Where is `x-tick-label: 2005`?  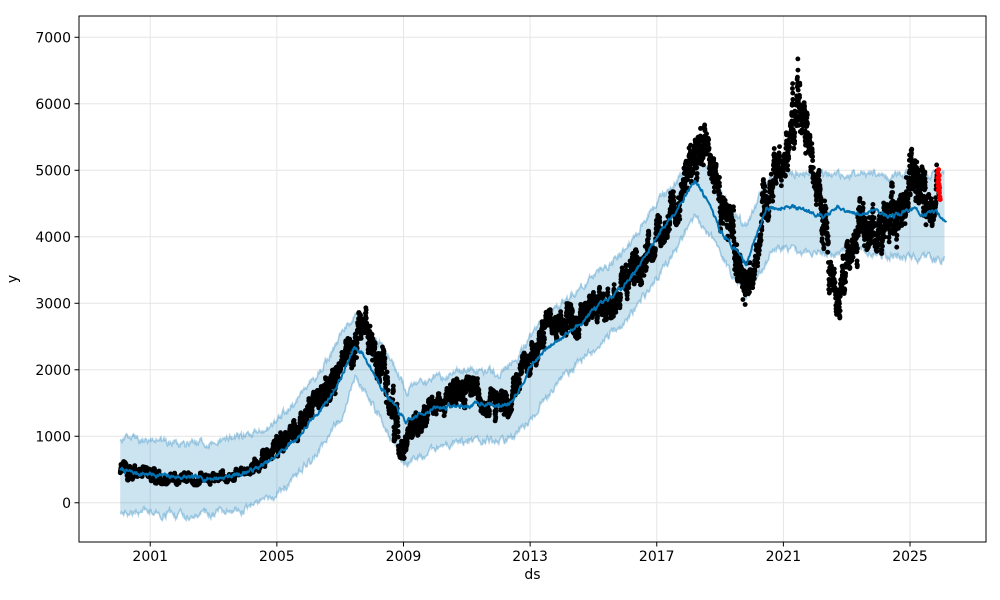 x-tick-label: 2005 is located at coordinates (277, 557).